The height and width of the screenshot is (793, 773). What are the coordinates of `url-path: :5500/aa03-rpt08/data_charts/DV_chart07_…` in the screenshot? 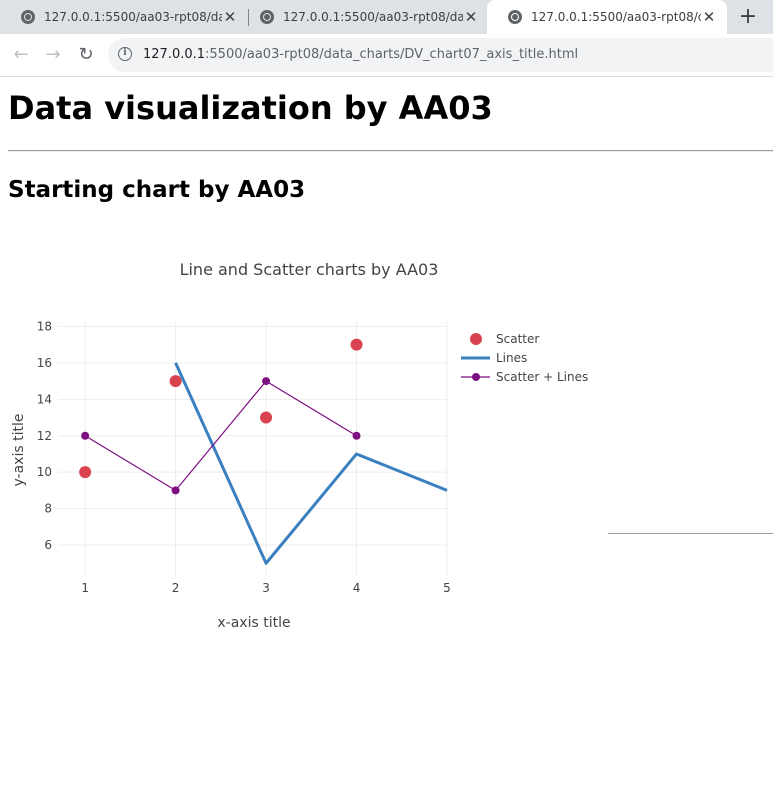 It's located at (392, 54).